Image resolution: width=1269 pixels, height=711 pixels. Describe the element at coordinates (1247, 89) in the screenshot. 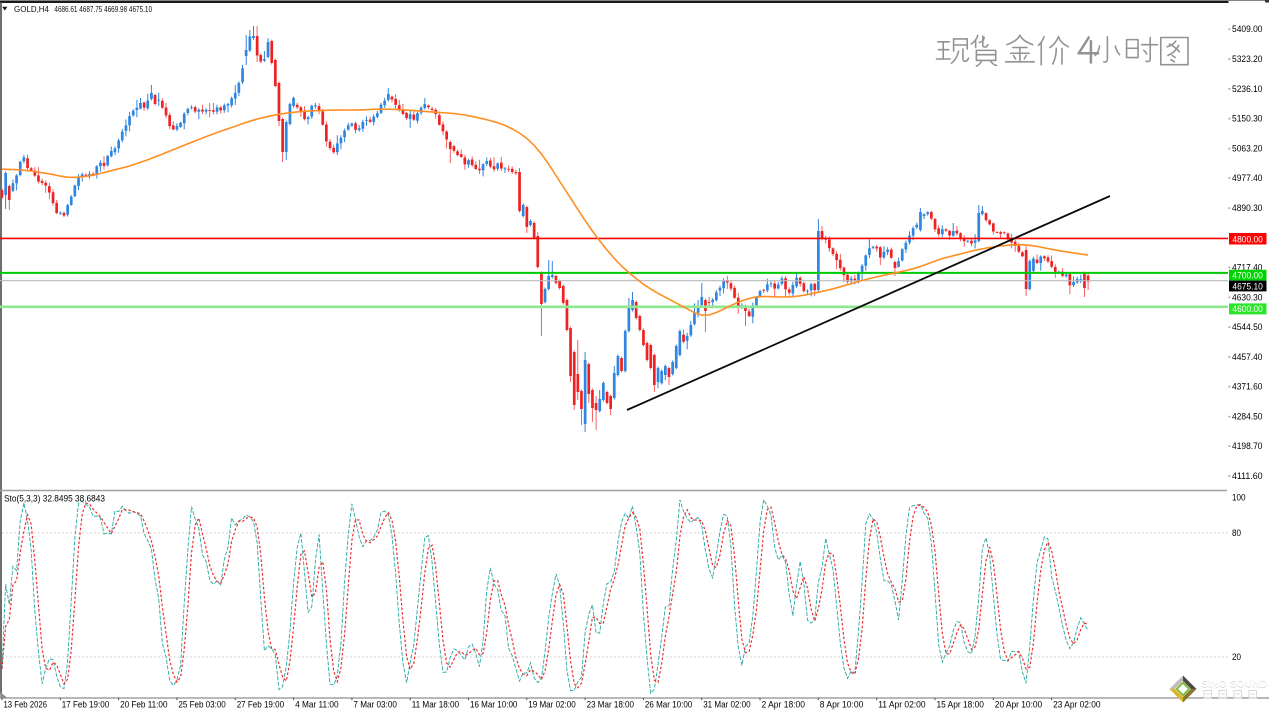

I see `svg-text: 5236.10` at that location.